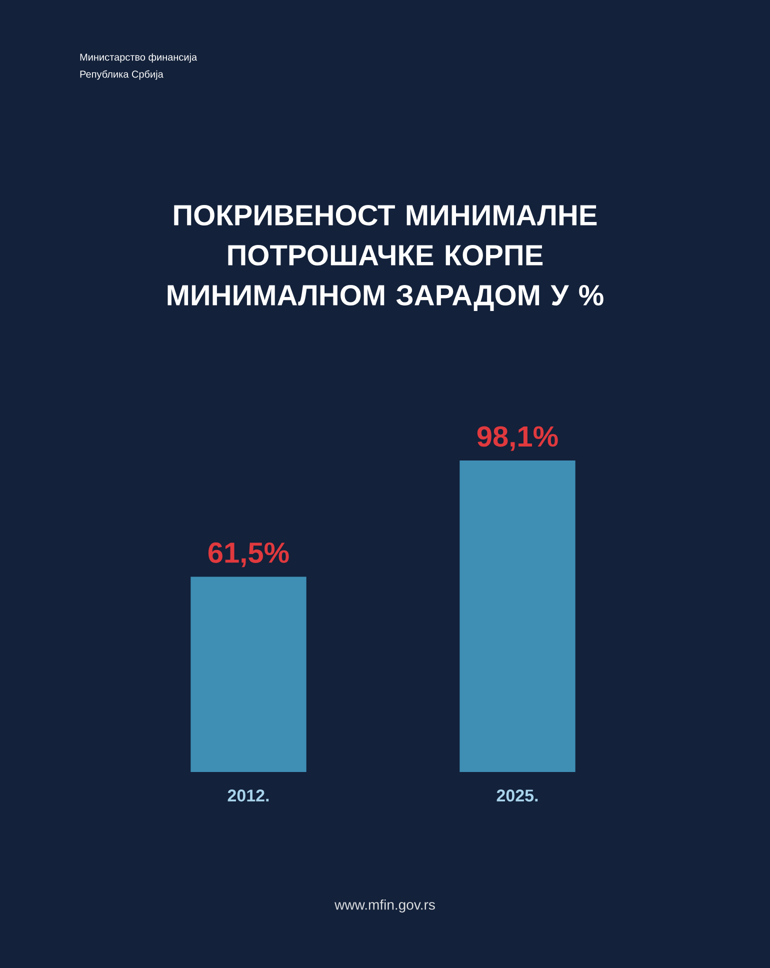 The image size is (770, 968). Describe the element at coordinates (517, 796) in the screenshot. I see `x-tick-label: 2025.` at that location.